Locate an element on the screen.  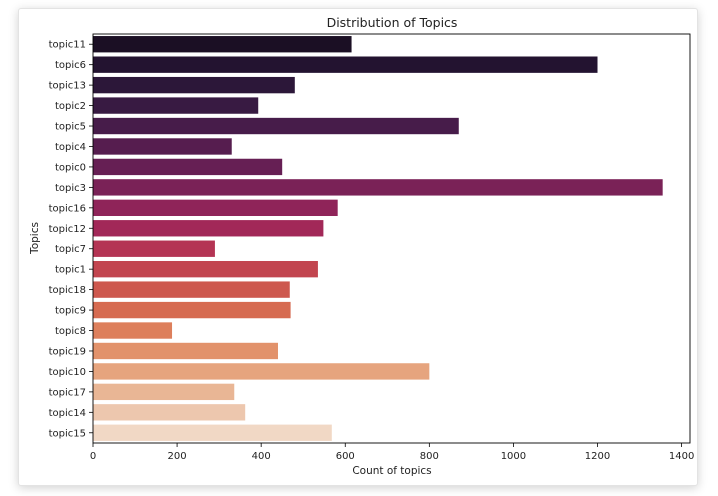
y-tick-label: topic6 is located at coordinates (70, 65).